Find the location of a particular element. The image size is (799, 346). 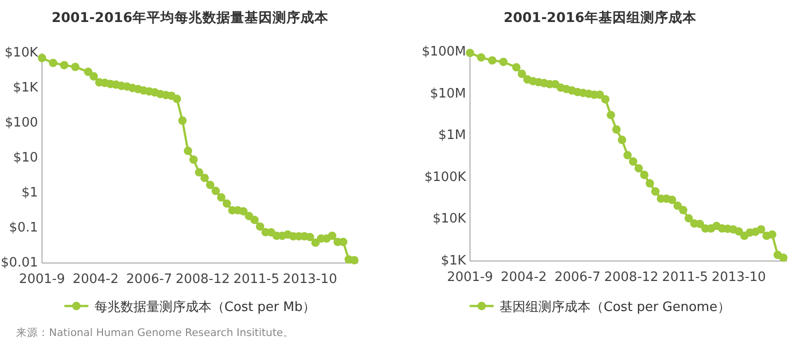

legend-label: 基因组测序成本（Cost per Genome） is located at coordinates (615, 307).